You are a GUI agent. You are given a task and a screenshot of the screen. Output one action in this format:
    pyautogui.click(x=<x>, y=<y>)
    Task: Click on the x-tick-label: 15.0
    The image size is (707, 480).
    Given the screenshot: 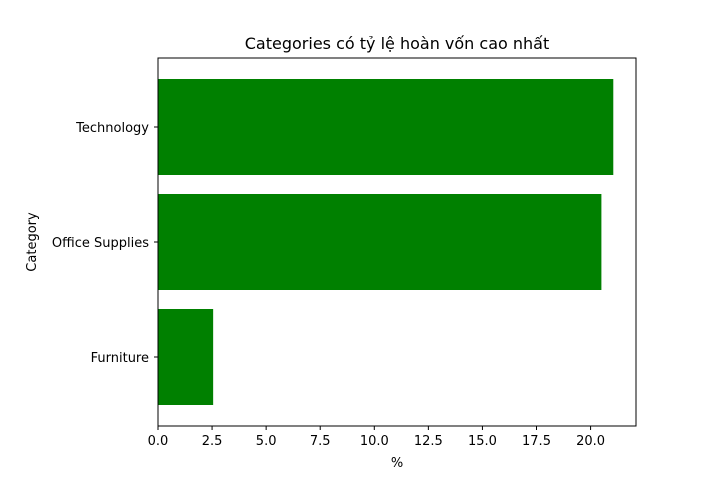 What is the action you would take?
    pyautogui.click(x=482, y=441)
    